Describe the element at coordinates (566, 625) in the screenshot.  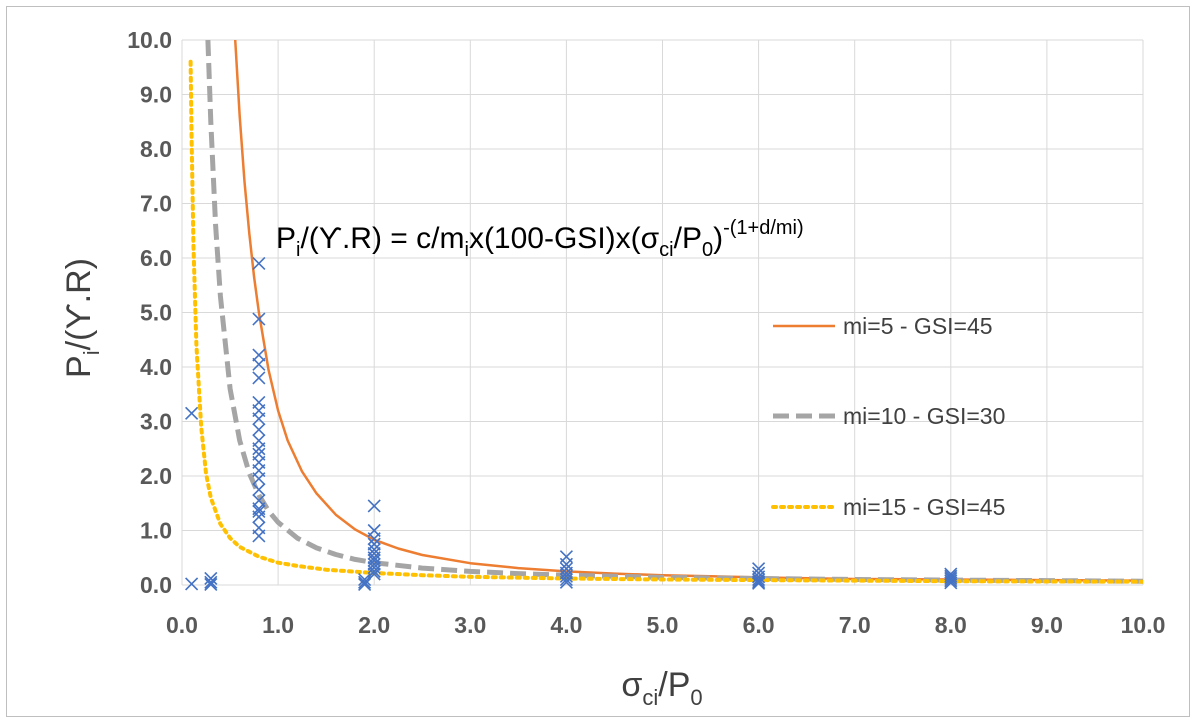
I see `x-tick-label: 4.0` at that location.